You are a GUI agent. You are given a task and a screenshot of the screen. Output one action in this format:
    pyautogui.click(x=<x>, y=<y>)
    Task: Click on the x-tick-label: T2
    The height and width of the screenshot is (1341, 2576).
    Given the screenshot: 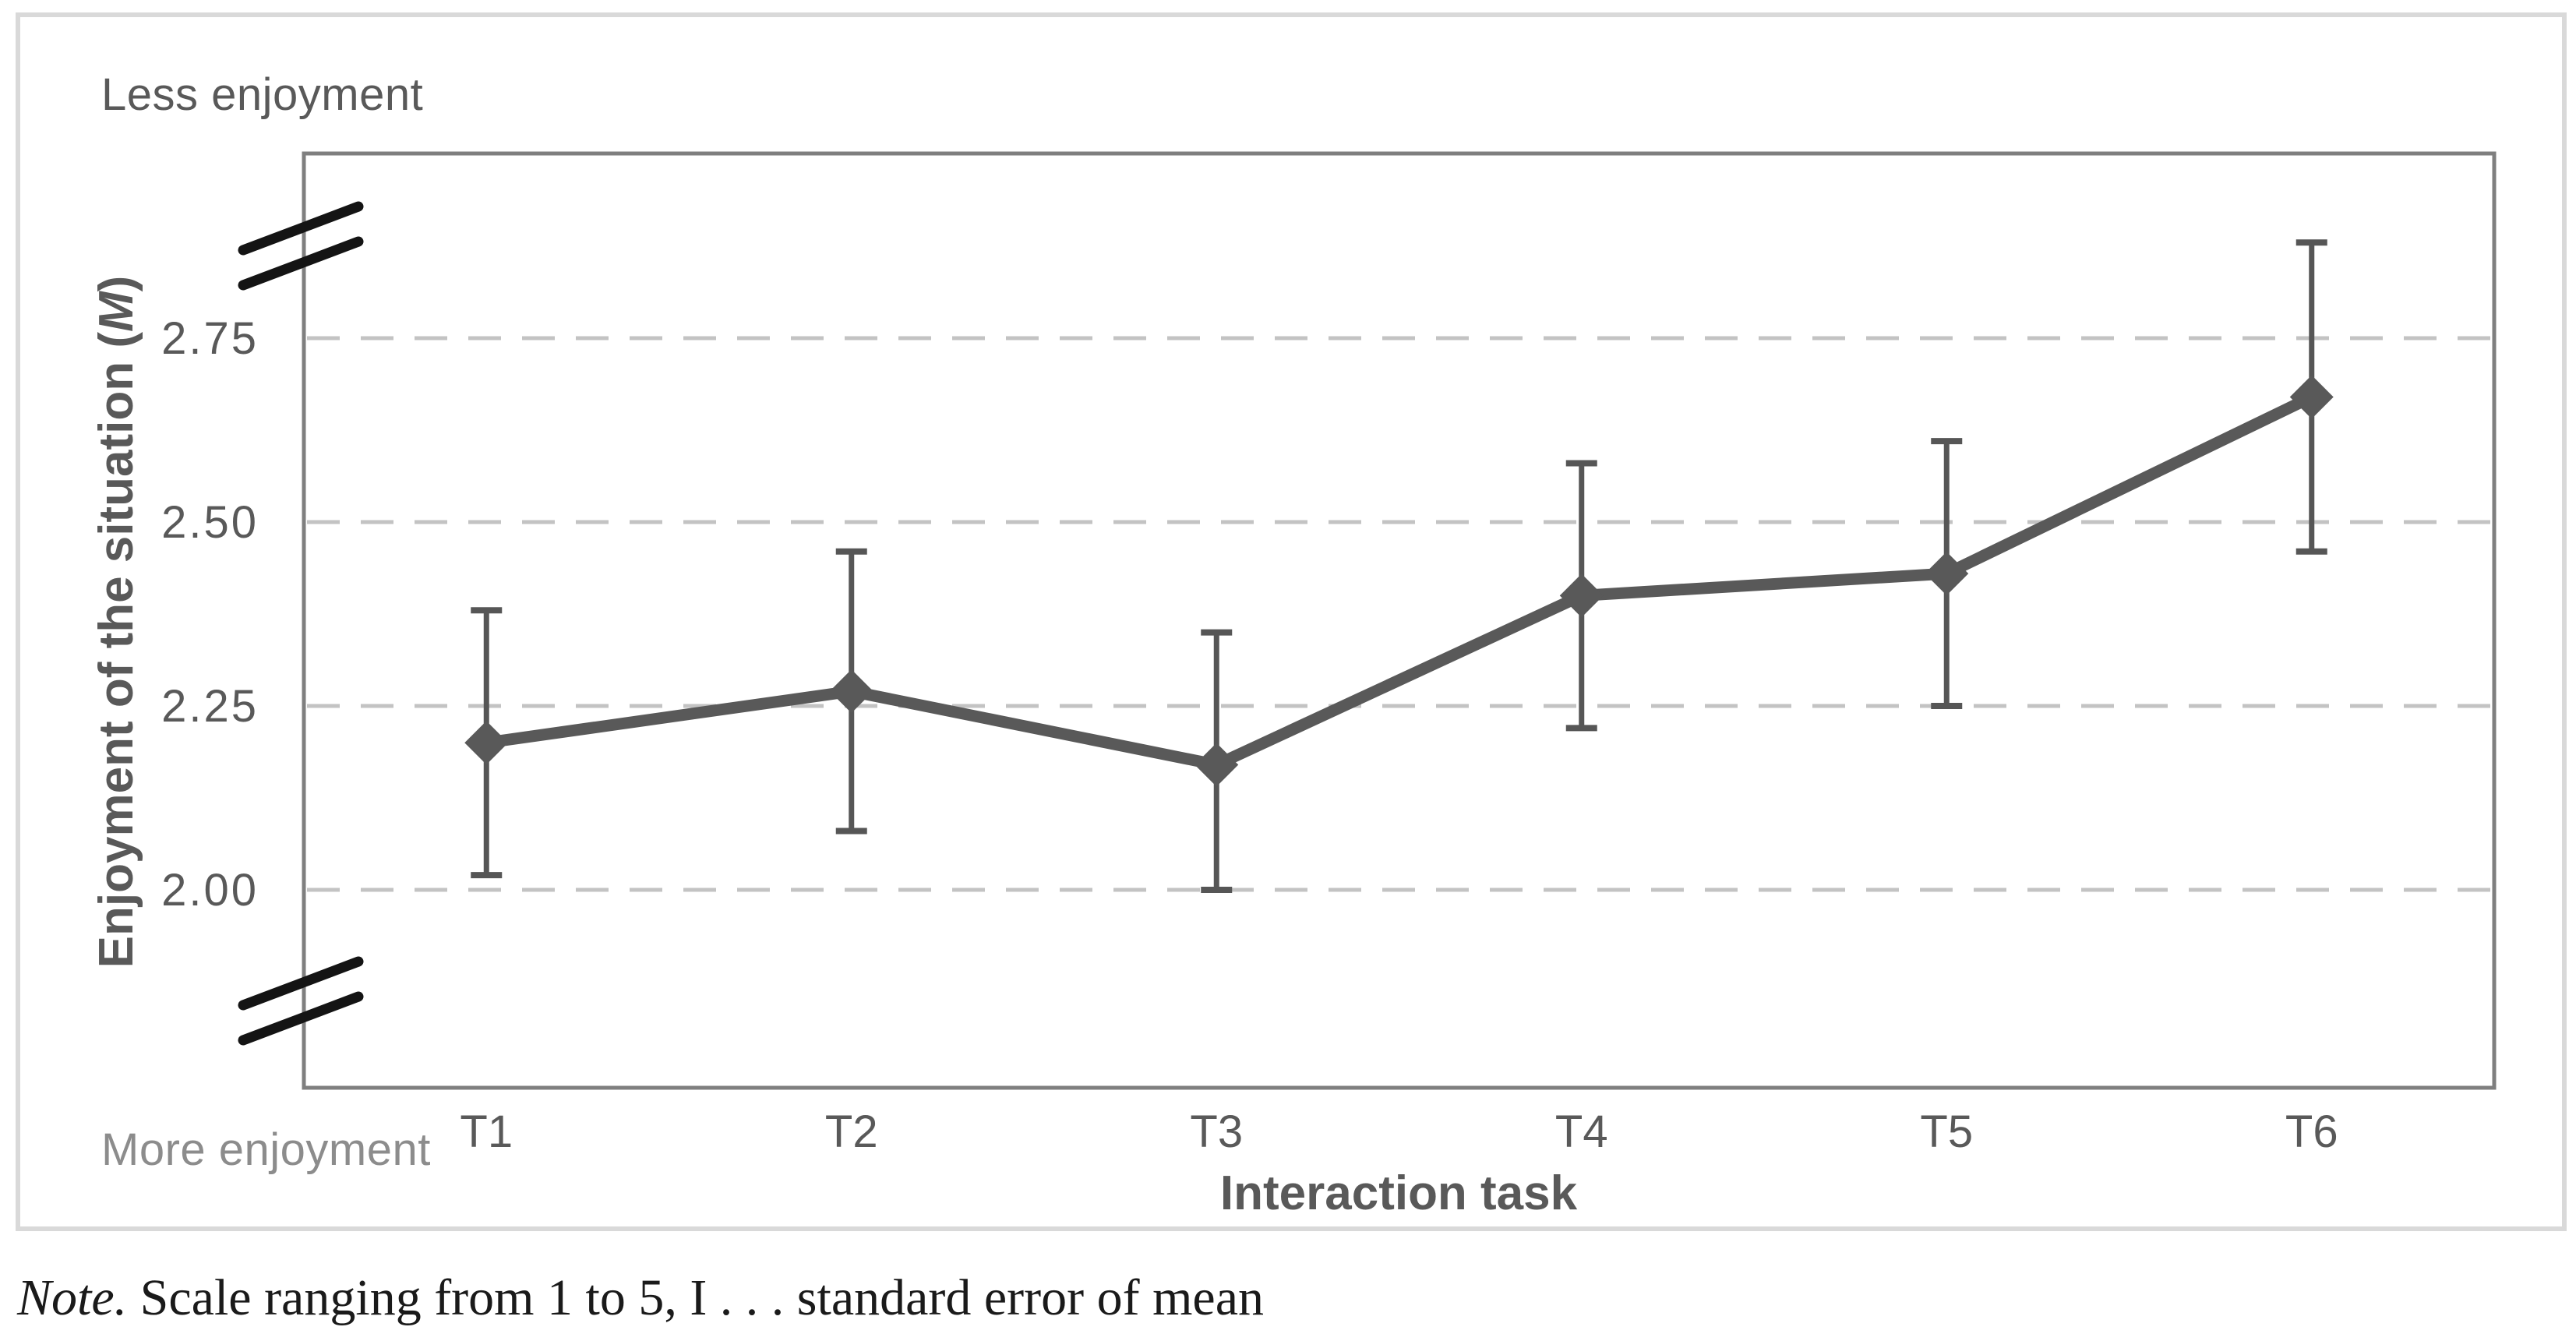 What is the action you would take?
    pyautogui.click(x=851, y=1131)
    